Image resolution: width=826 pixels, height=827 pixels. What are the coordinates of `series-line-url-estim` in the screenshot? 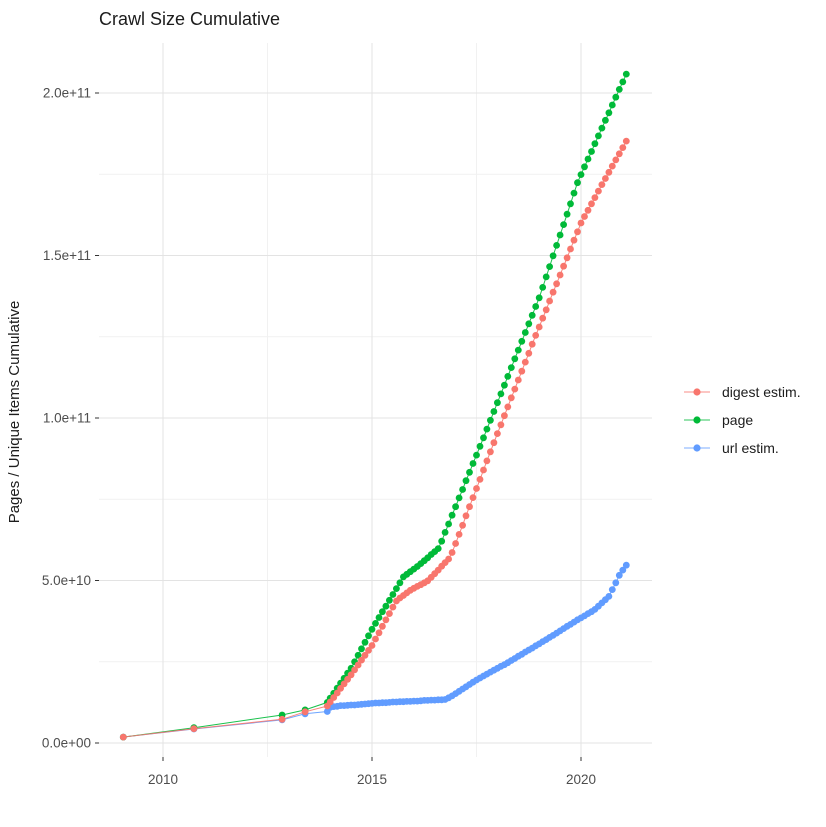 It's located at (375, 651).